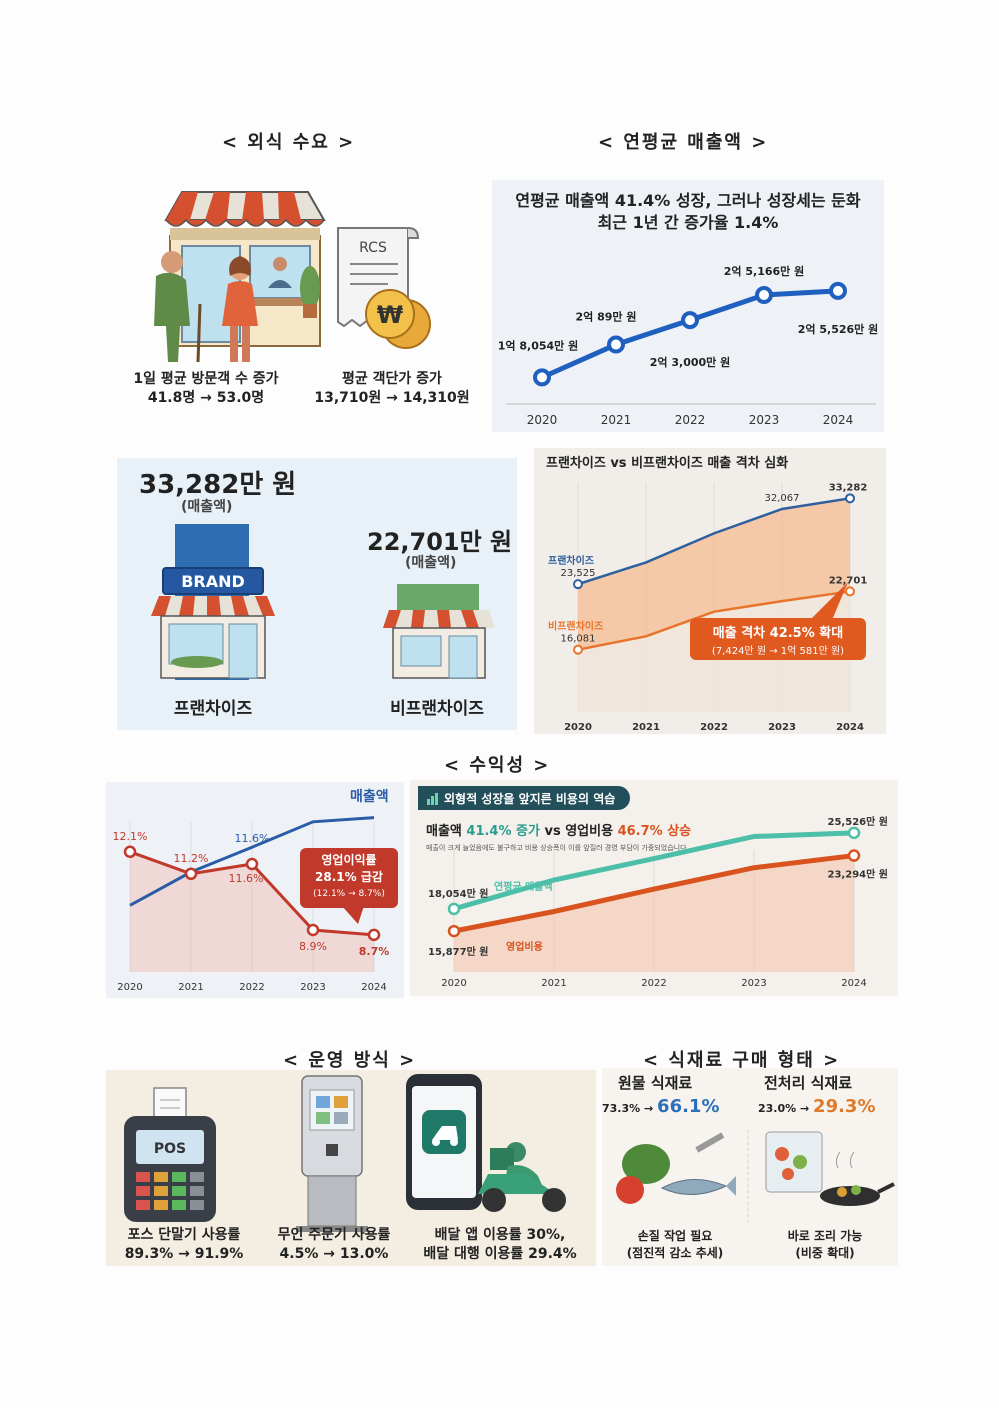  What do you see at coordinates (830, 1168) in the screenshot?
I see `prepped-food-icon` at bounding box center [830, 1168].